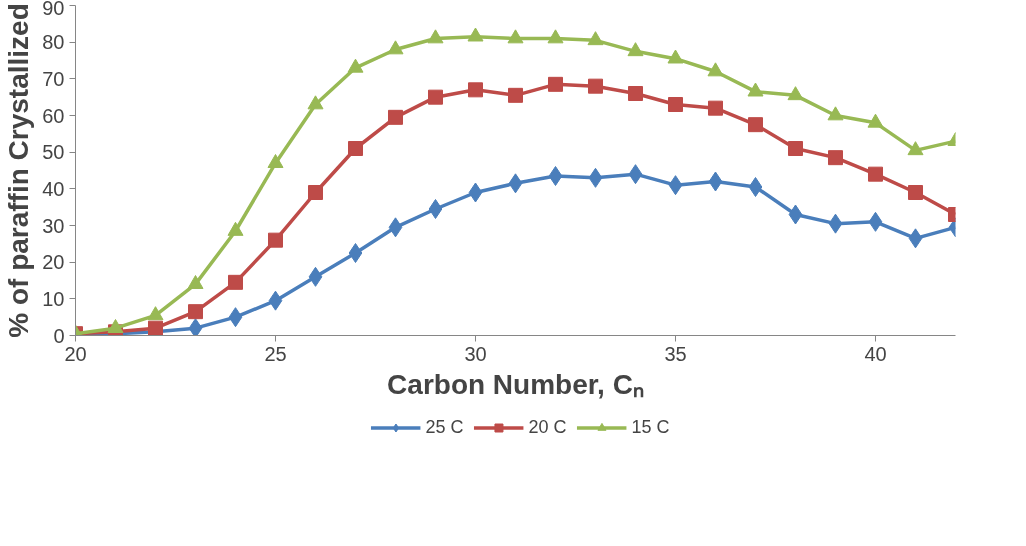 This screenshot has height=546, width=1026. What do you see at coordinates (547, 427) in the screenshot?
I see `legend-label: 20 C` at bounding box center [547, 427].